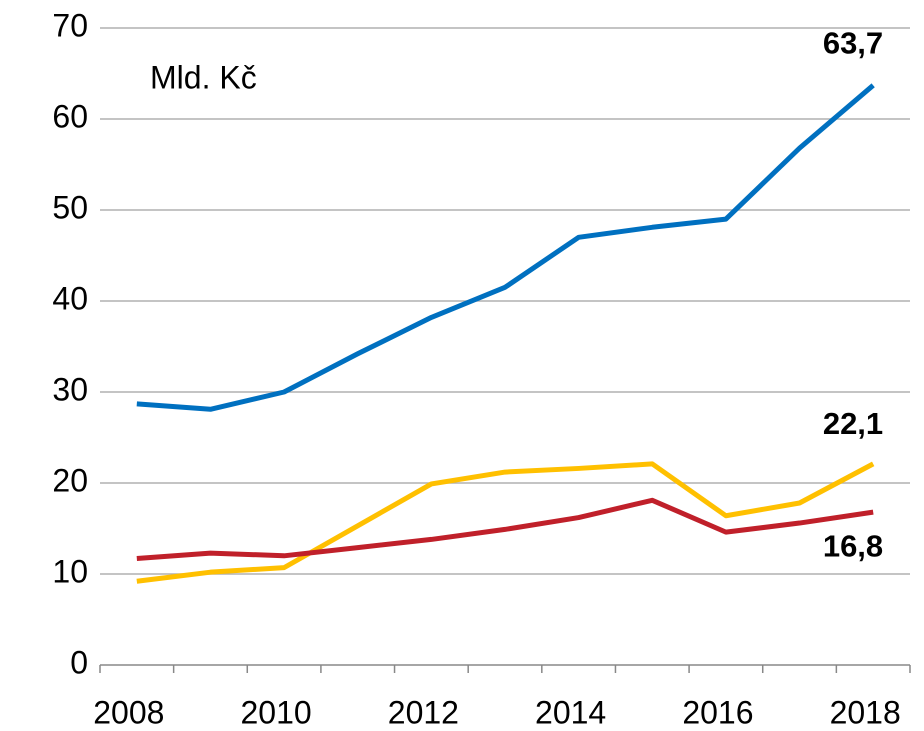 This screenshot has width=924, height=731. Describe the element at coordinates (865, 712) in the screenshot. I see `x-tick-label: 2018` at that location.